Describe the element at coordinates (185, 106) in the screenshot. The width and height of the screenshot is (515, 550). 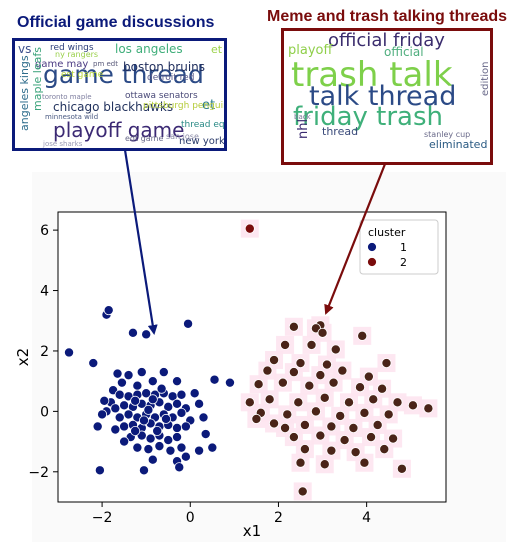
I see `word-cloud-word: pittsburgh penguins` at that location.